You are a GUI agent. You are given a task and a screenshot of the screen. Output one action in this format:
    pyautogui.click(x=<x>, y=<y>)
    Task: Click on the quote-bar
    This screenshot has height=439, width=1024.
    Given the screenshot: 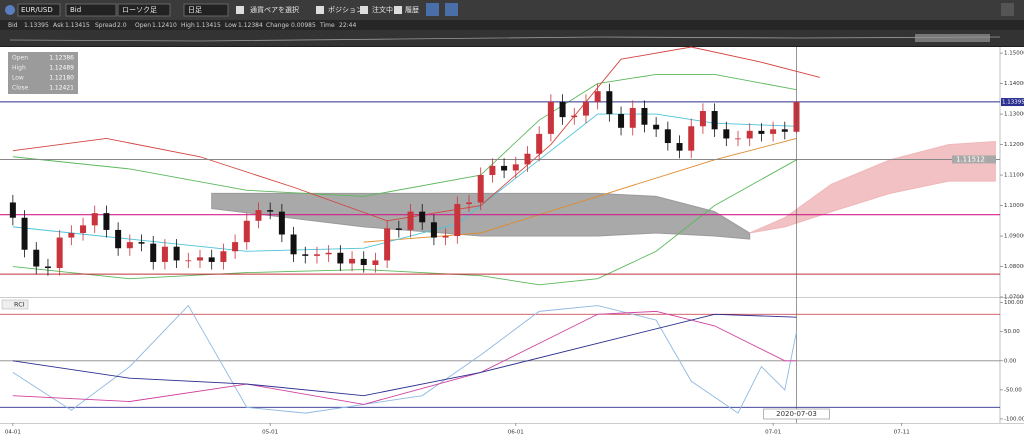 What is the action you would take?
    pyautogui.click(x=512, y=25)
    